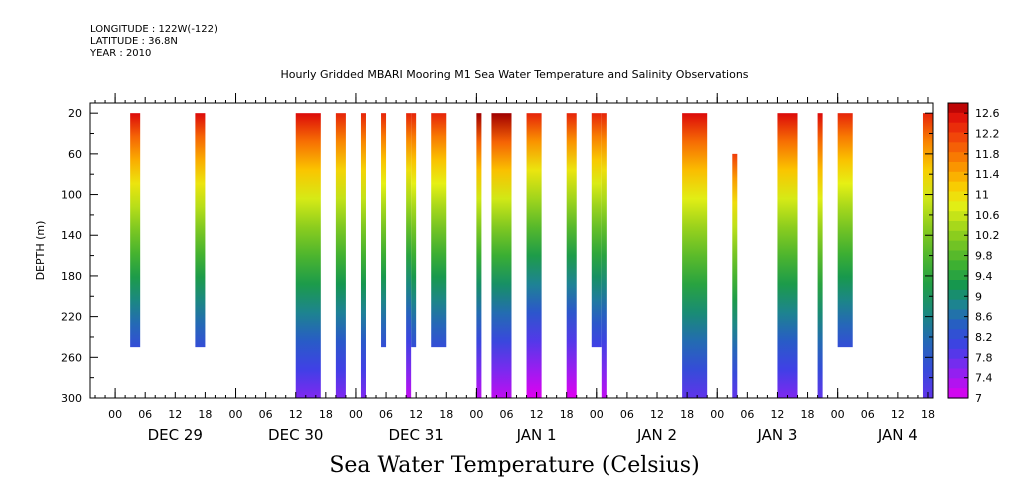 The width and height of the screenshot is (1009, 504). I want to click on colorbar-label: 12.6, so click(987, 113).